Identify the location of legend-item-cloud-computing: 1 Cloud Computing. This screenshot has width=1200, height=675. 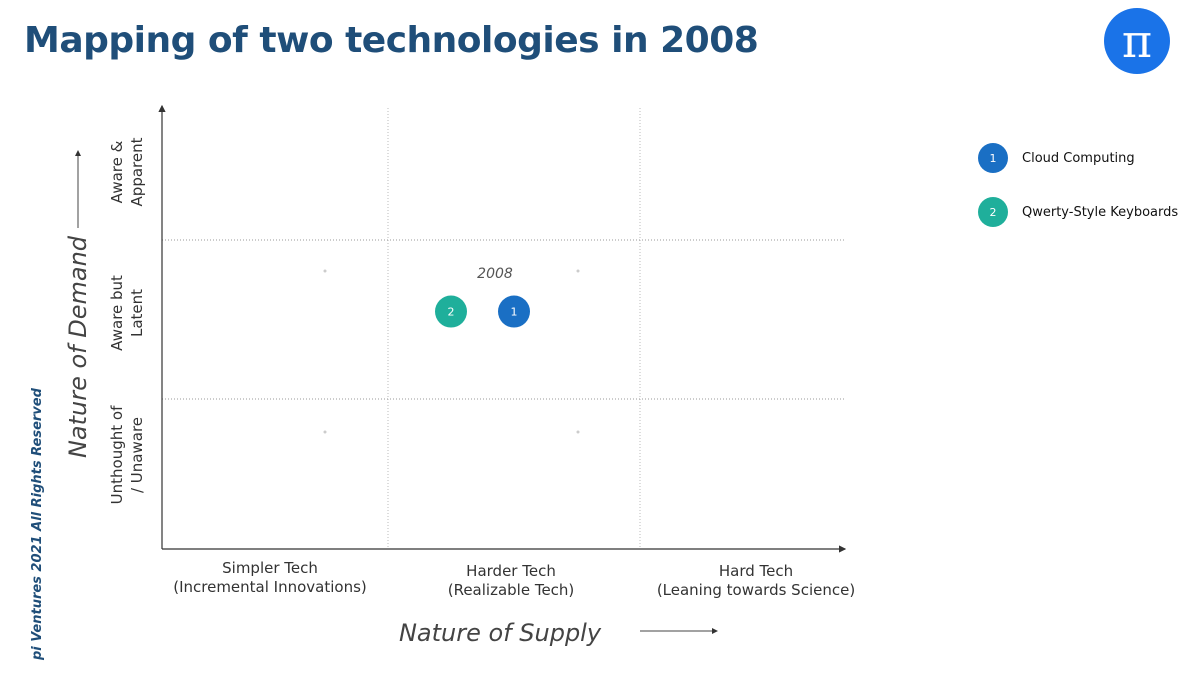
(1056, 158).